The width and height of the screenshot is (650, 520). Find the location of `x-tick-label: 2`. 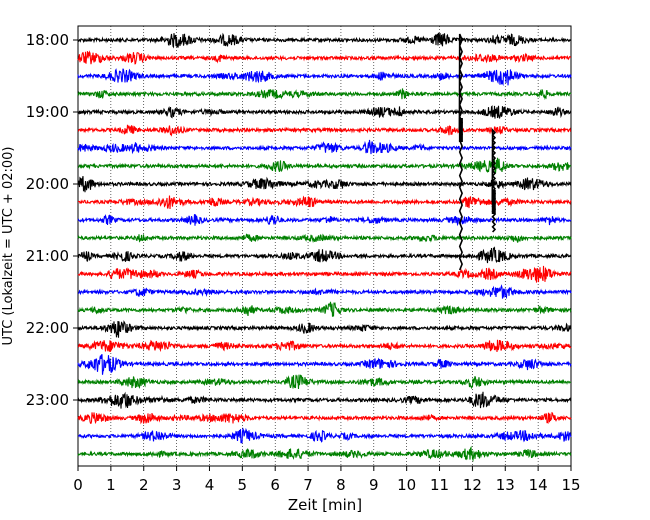

x-tick-label: 2 is located at coordinates (144, 485).